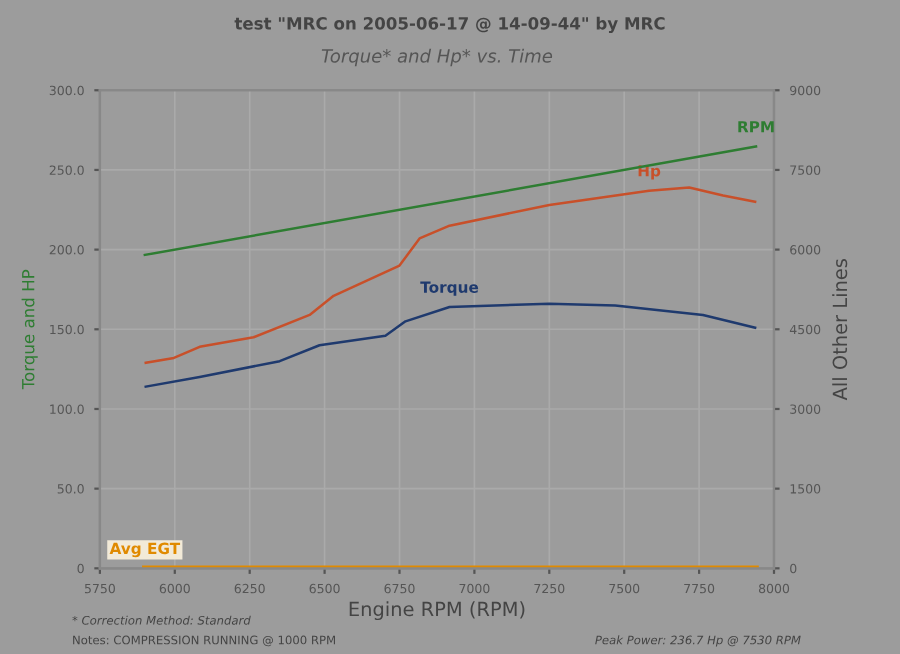 The height and width of the screenshot is (654, 900). What do you see at coordinates (449, 25) in the screenshot?
I see `chart-title: test "MRC on 2005-06-17 @ 14-09-44" by MRC` at bounding box center [449, 25].